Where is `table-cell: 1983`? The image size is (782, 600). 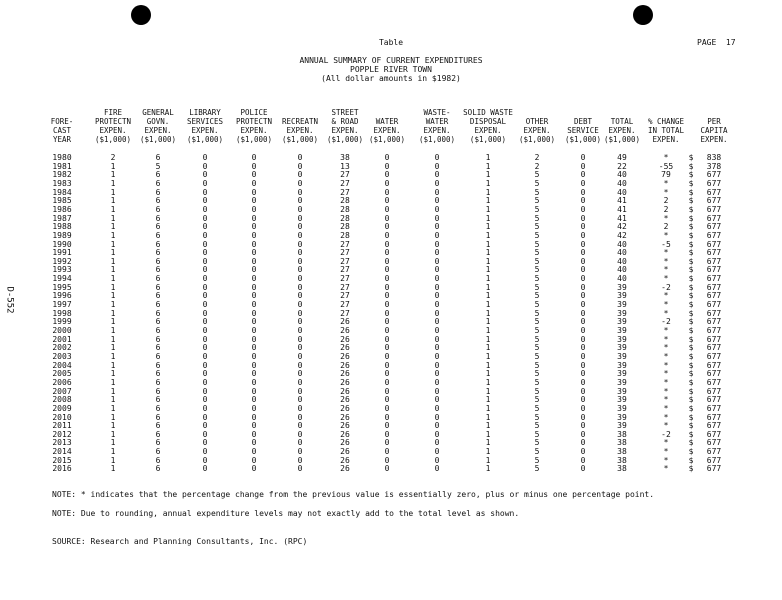
table-cell: 1983 is located at coordinates (62, 183).